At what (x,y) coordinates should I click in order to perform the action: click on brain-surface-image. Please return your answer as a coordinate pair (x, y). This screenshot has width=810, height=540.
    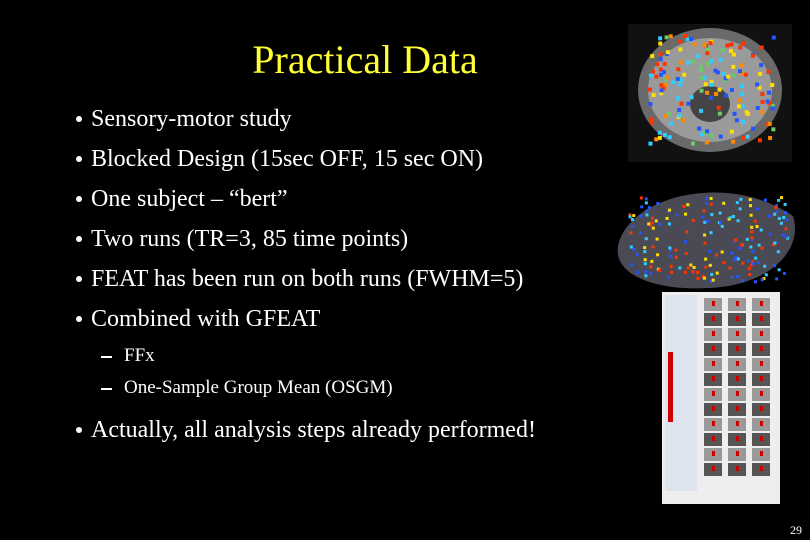
    Looking at the image, I should click on (706, 240).